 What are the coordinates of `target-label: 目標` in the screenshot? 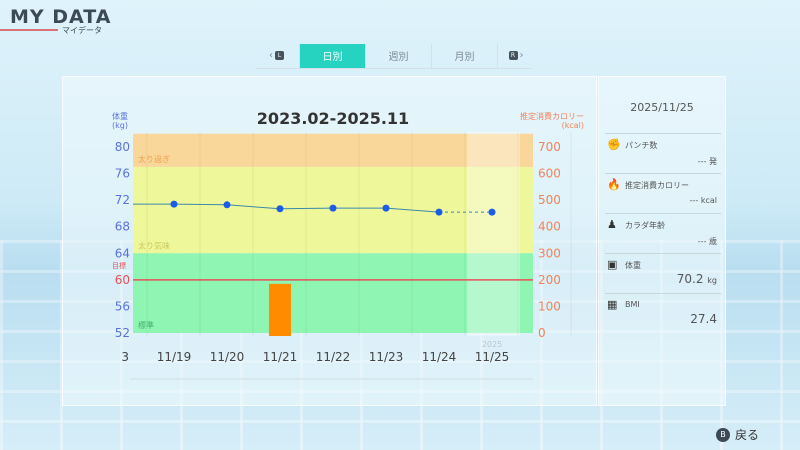 It's located at (119, 265).